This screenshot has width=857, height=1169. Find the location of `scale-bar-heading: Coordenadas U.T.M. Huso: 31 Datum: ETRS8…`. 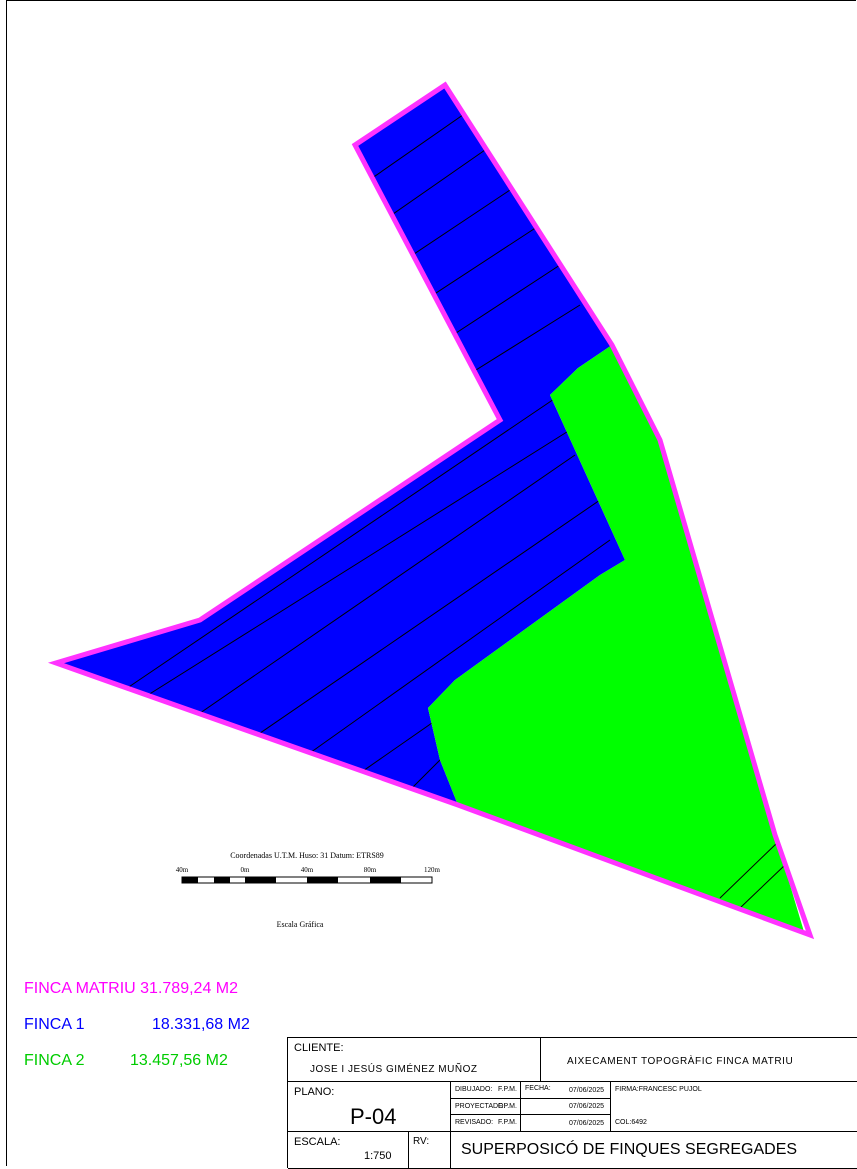

scale-bar-heading: Coordenadas U.T.M. Huso: 31 Datum: ETRS8… is located at coordinates (307, 855).